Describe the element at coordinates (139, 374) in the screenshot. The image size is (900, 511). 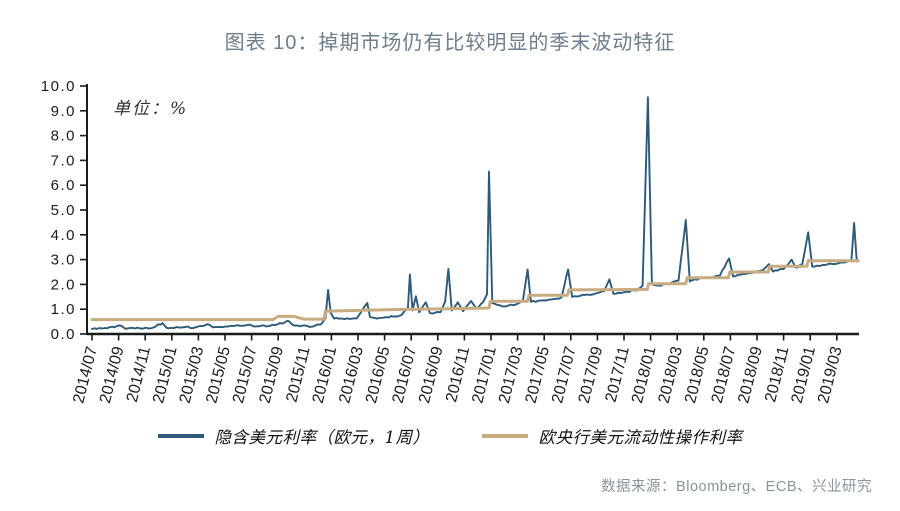
I see `svg-text: 2014/11` at that location.